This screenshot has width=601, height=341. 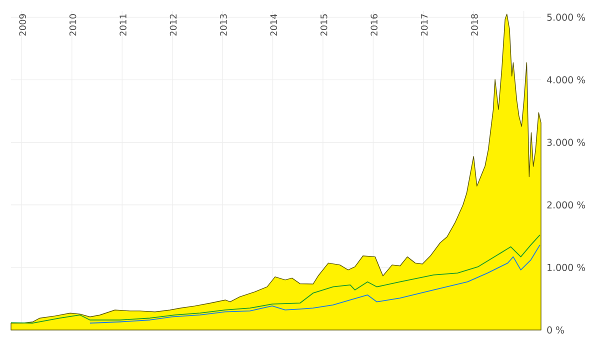 What do you see at coordinates (566, 204) in the screenshot?
I see `y-tick-label: 2.000 %` at bounding box center [566, 204].